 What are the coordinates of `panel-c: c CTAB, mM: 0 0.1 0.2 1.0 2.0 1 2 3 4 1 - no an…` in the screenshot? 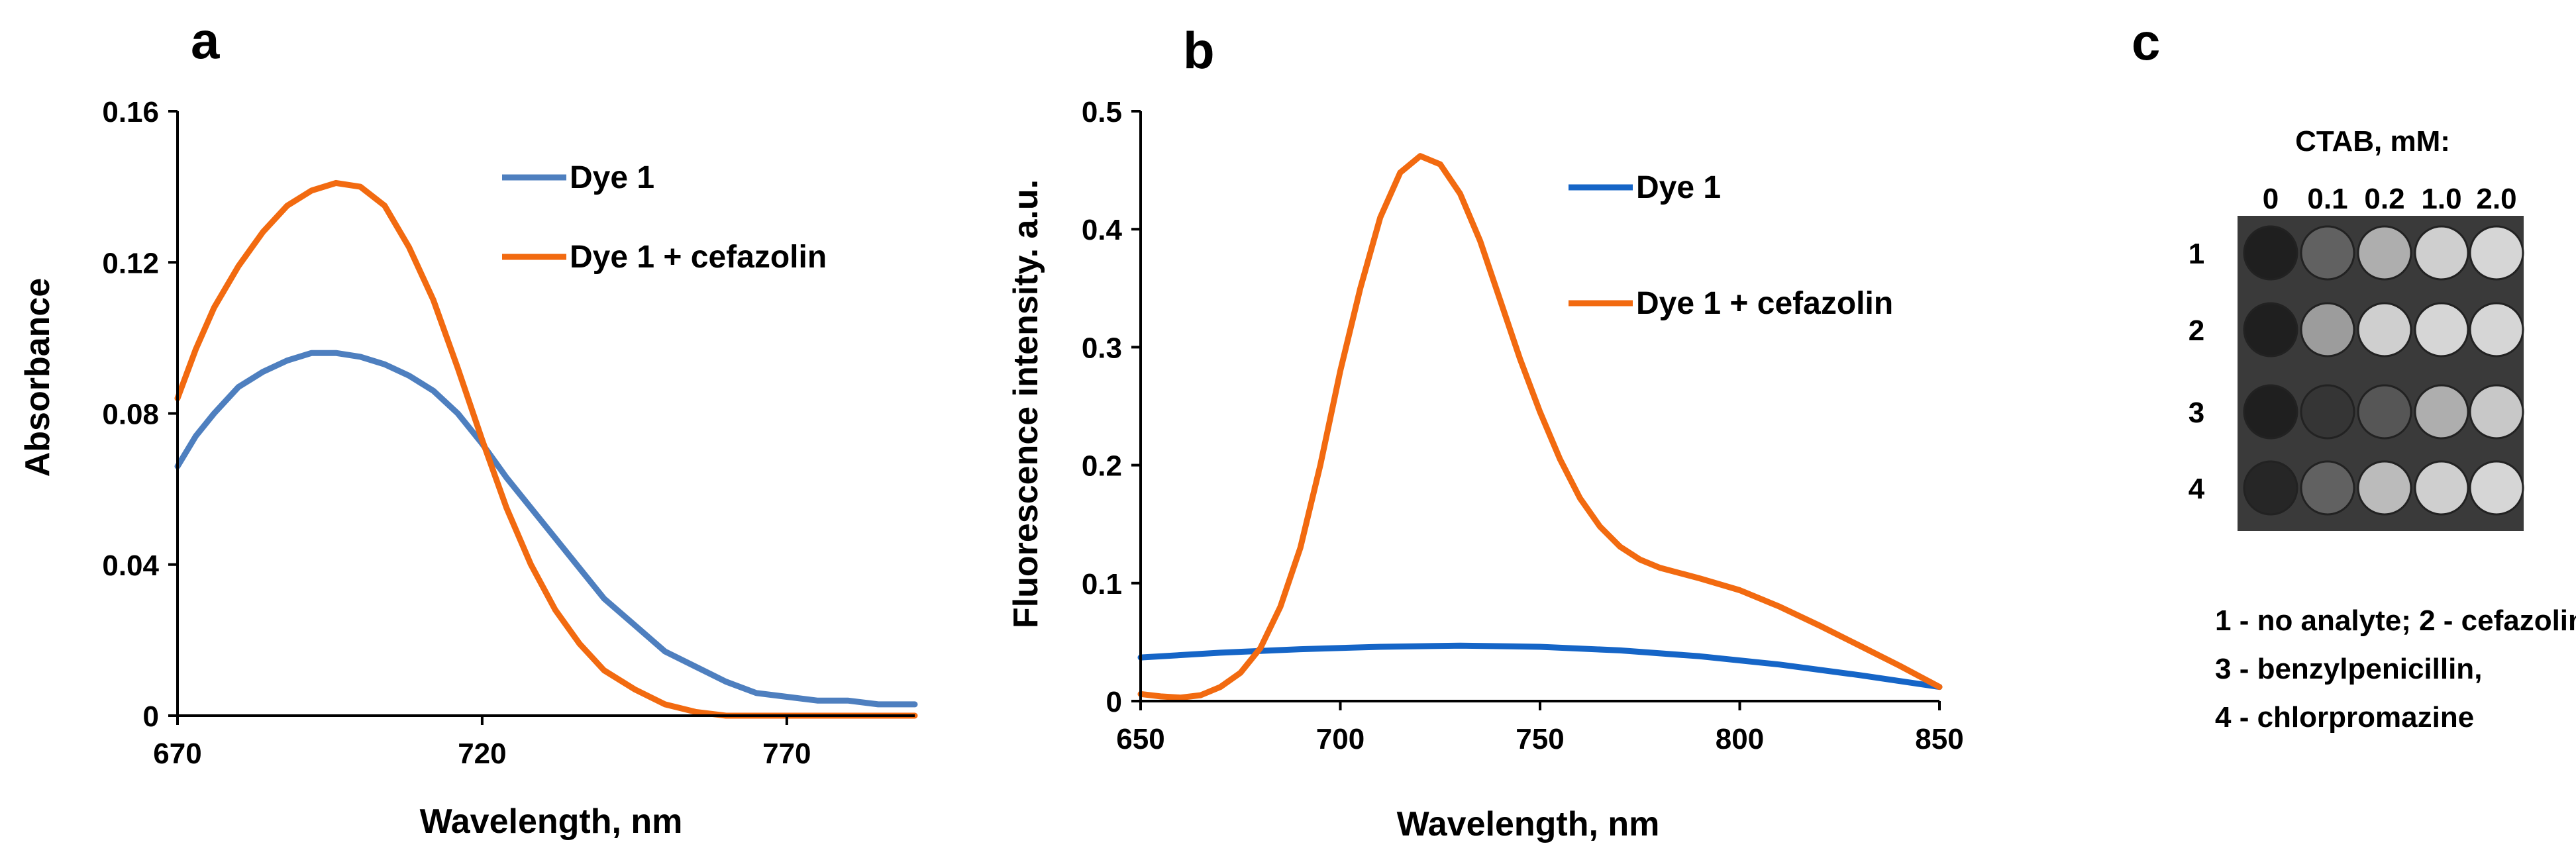 It's located at (2354, 373).